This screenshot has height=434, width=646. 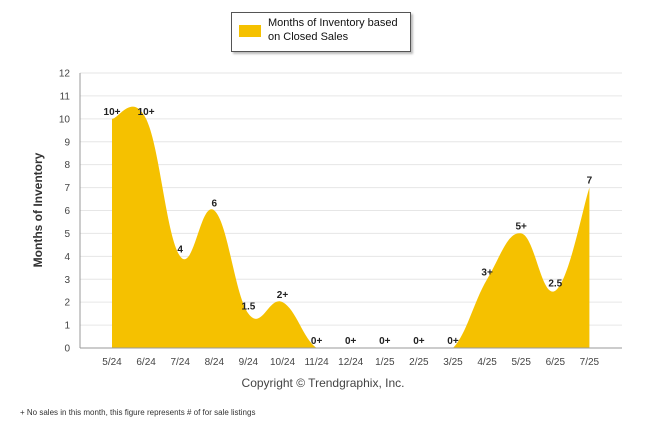 I want to click on legend-label-line1: Months of Inventory based, so click(x=333, y=23).